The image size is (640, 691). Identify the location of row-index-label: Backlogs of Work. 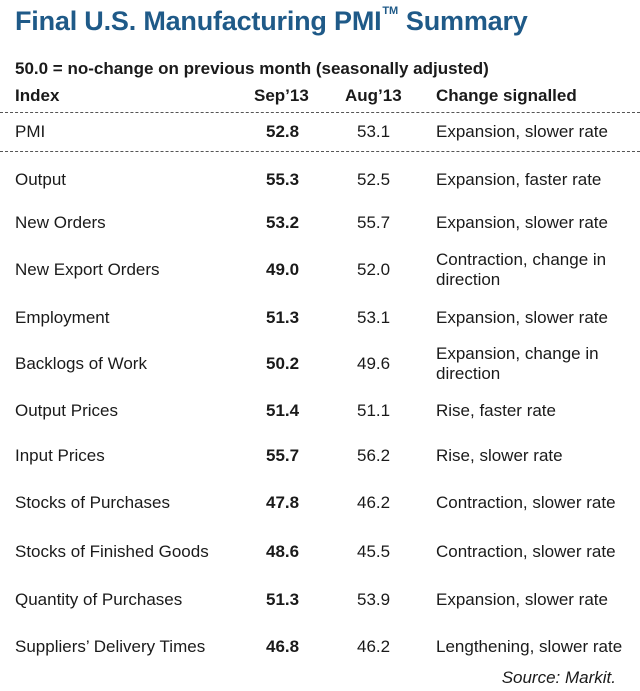
(81, 363).